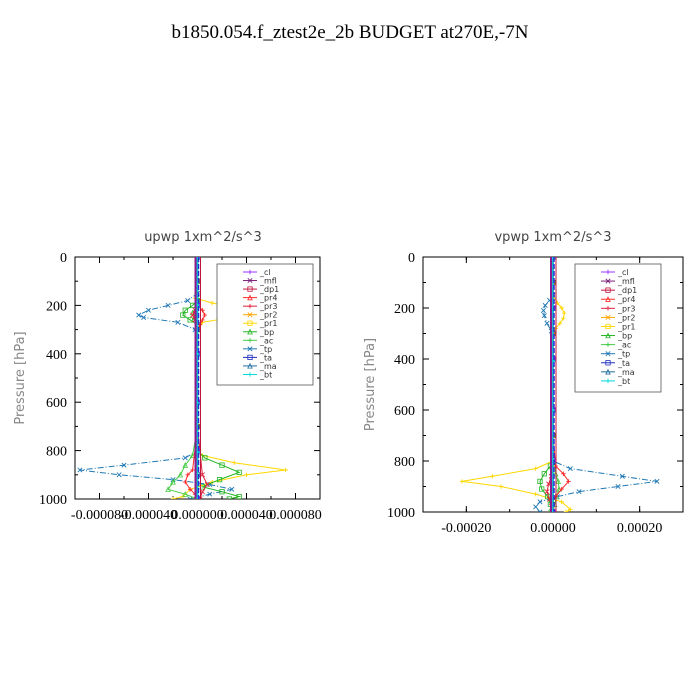 This screenshot has height=700, width=700. What do you see at coordinates (552, 237) in the screenshot?
I see `chart-title: vpwp 1xm^2/s^3` at bounding box center [552, 237].